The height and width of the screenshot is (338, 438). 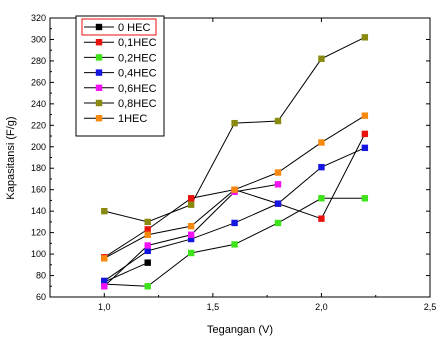 What do you see at coordinates (38, 211) in the screenshot?
I see `y-tick-label: 140` at bounding box center [38, 211].